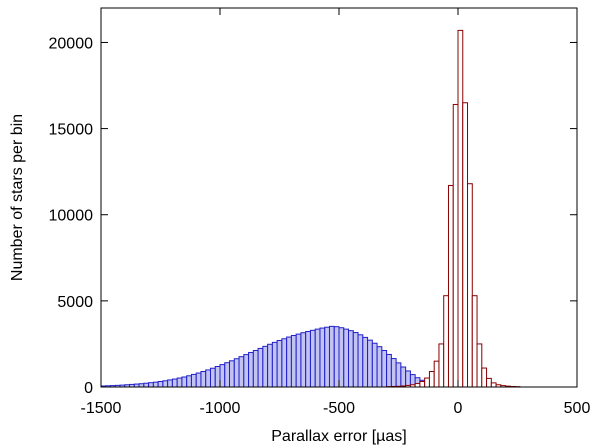 The width and height of the screenshot is (600, 448). I want to click on x-tick-label: -1000, so click(220, 408).